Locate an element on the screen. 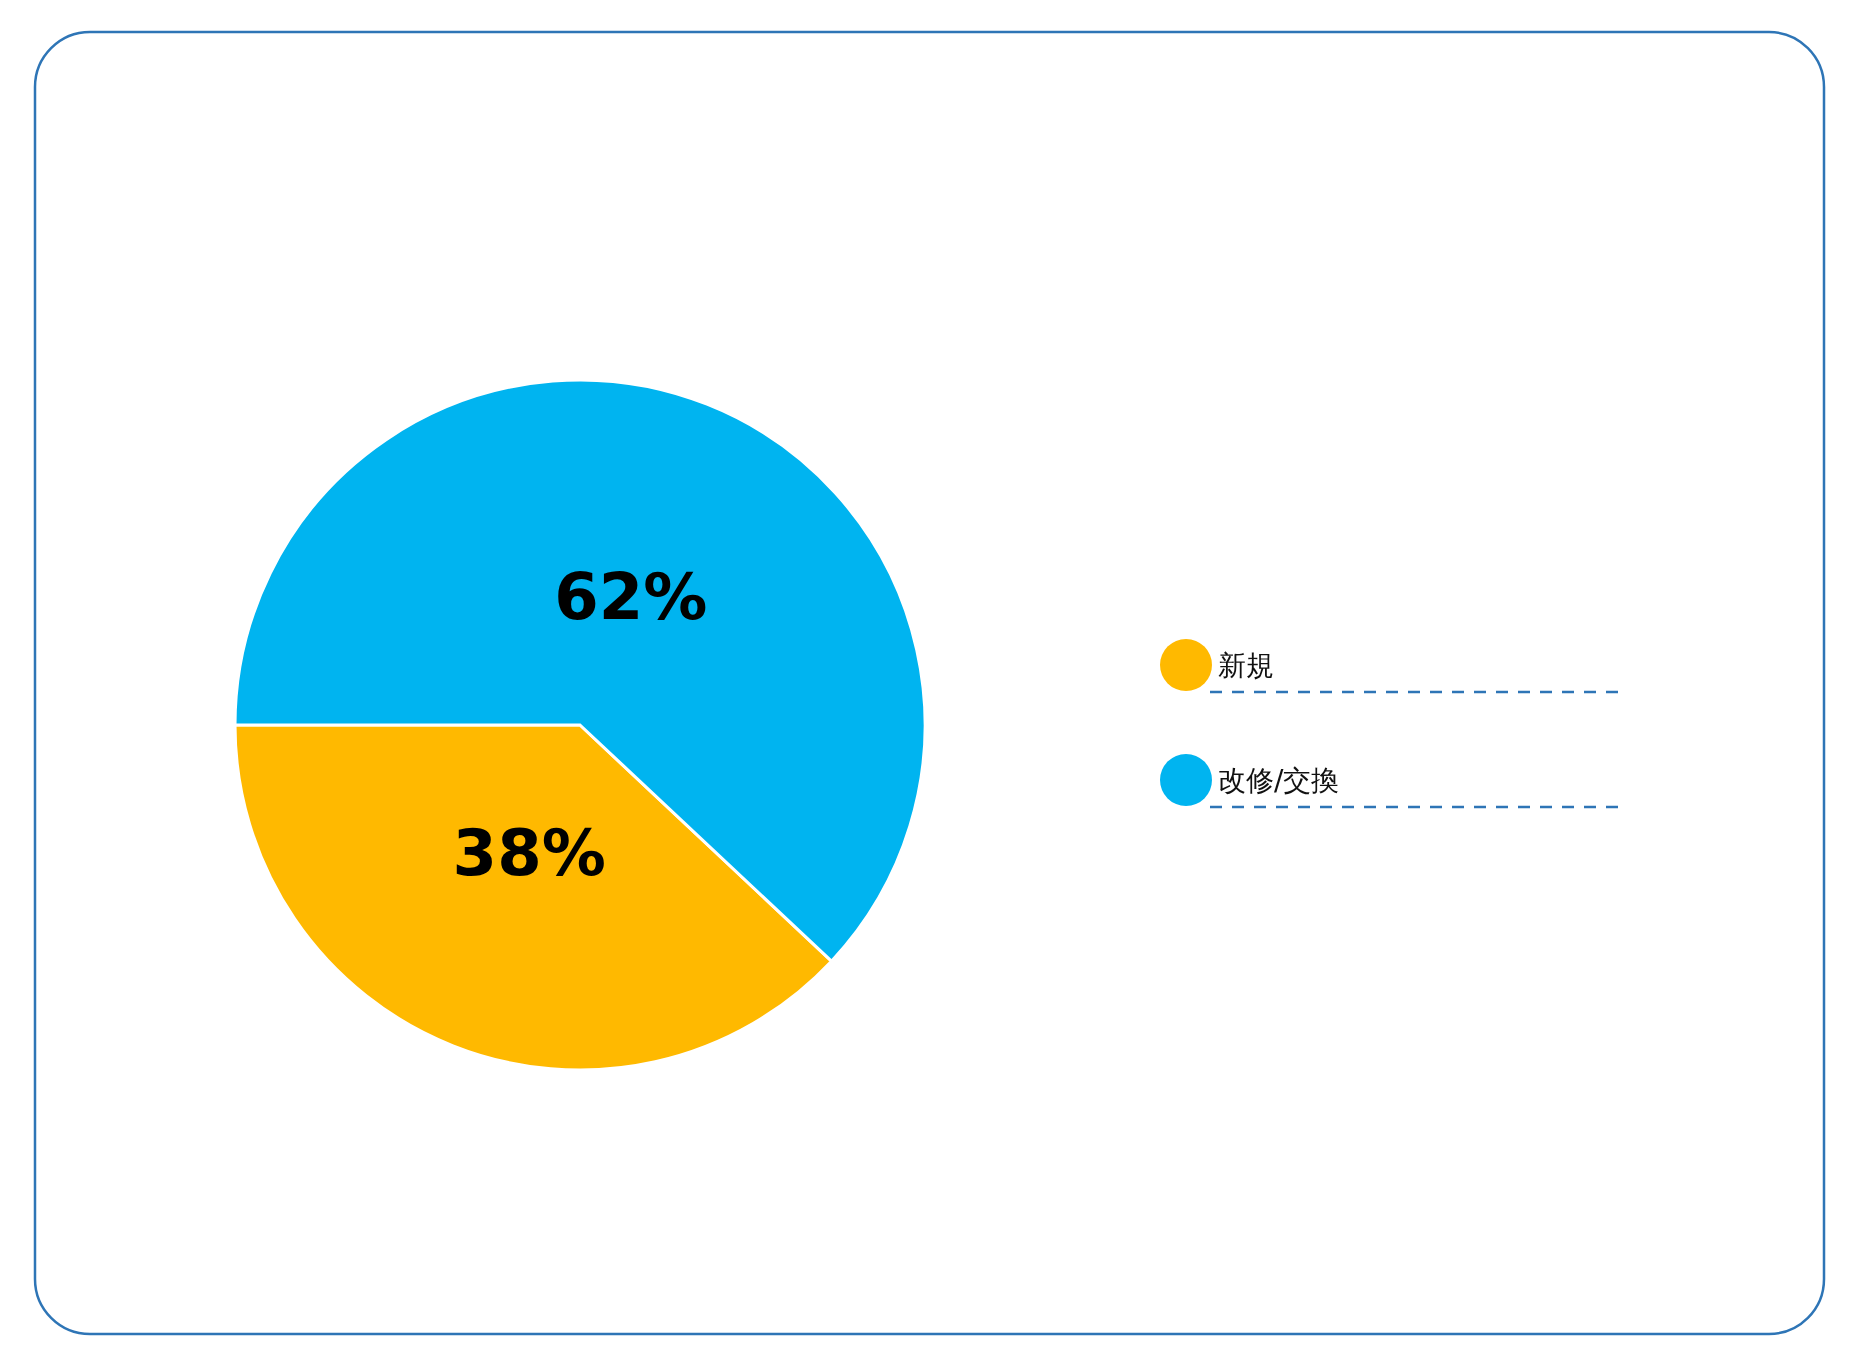 The width and height of the screenshot is (1856, 1350). data-label: 38% is located at coordinates (529, 853).